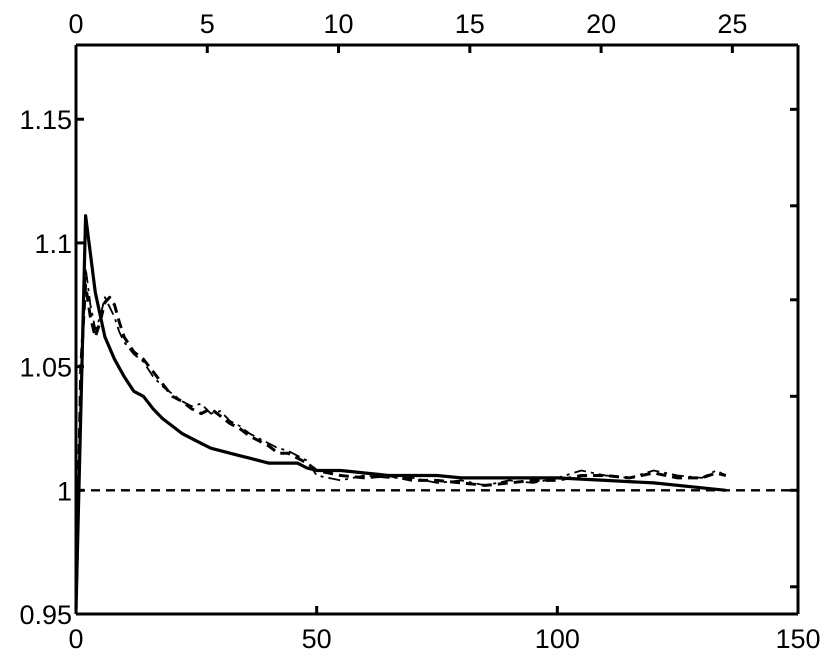  What do you see at coordinates (75, 639) in the screenshot?
I see `x-tick-label: 0` at bounding box center [75, 639].